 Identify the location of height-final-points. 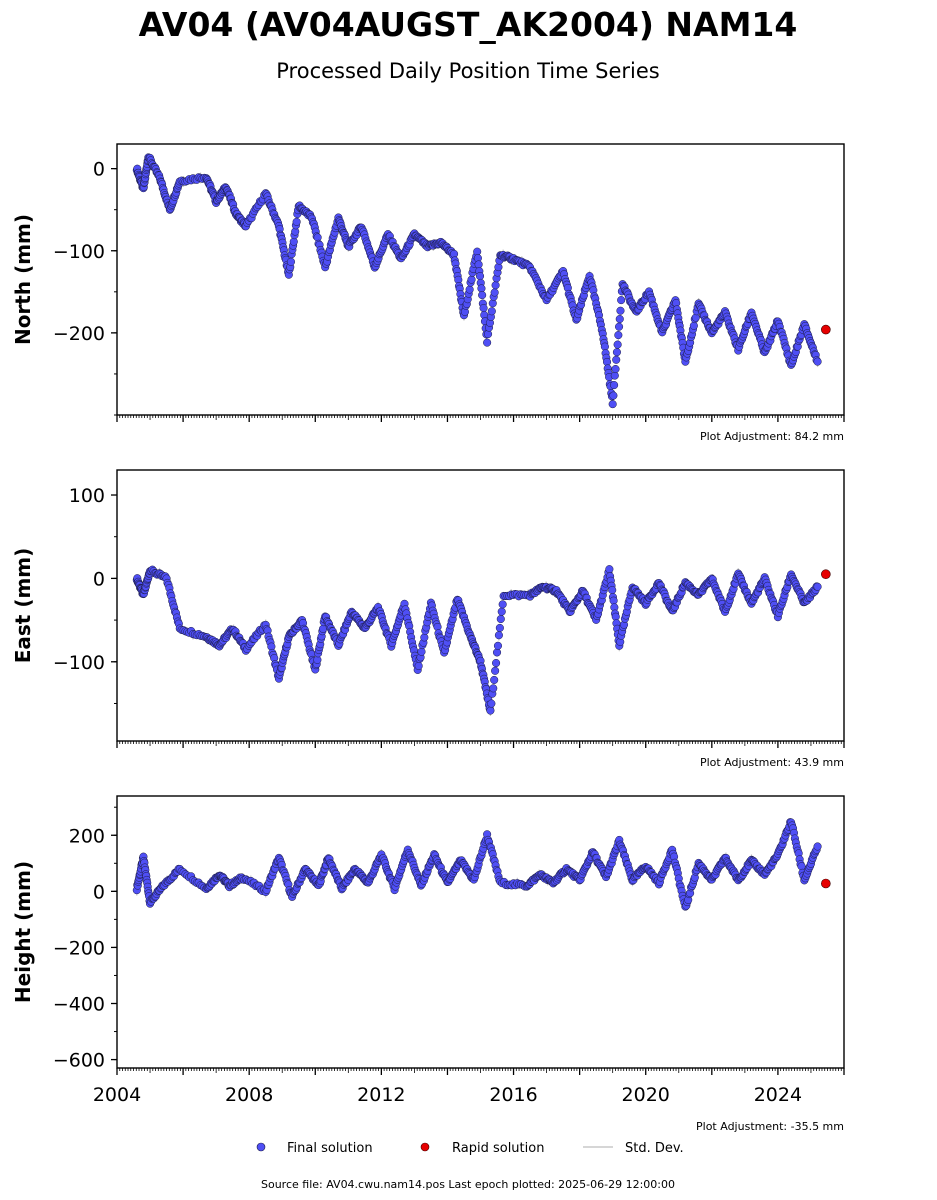
(477, 864).